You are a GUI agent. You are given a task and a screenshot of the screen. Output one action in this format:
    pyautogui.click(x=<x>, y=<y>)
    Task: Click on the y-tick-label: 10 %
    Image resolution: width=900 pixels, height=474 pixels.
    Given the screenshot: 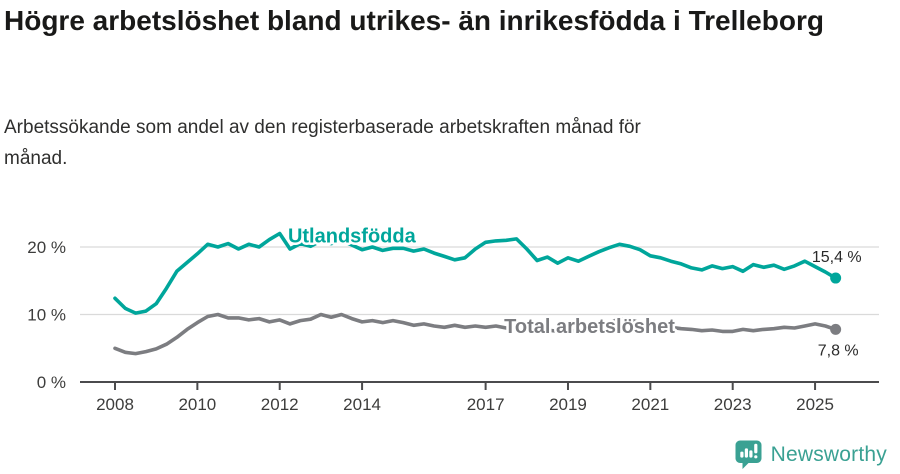 What is the action you would take?
    pyautogui.click(x=46, y=315)
    